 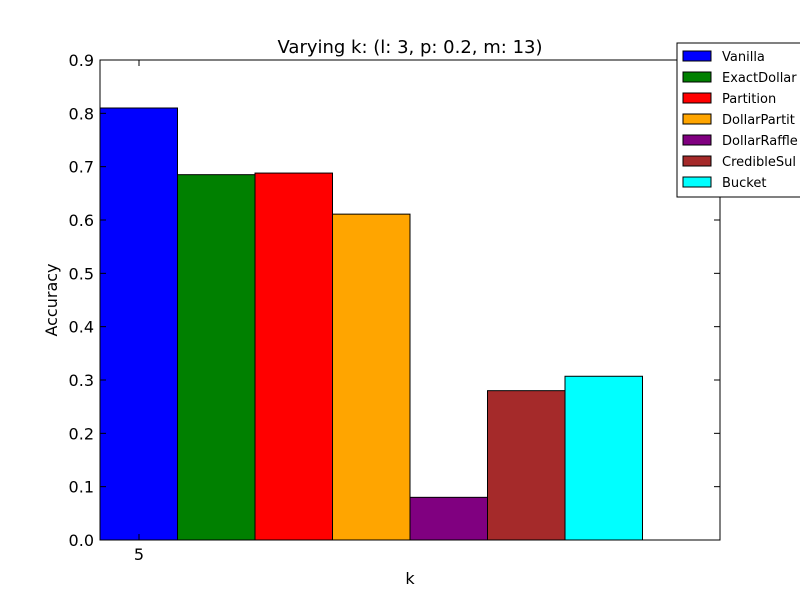 What do you see at coordinates (760, 141) in the screenshot?
I see `legend-label: DollarRaffle` at bounding box center [760, 141].